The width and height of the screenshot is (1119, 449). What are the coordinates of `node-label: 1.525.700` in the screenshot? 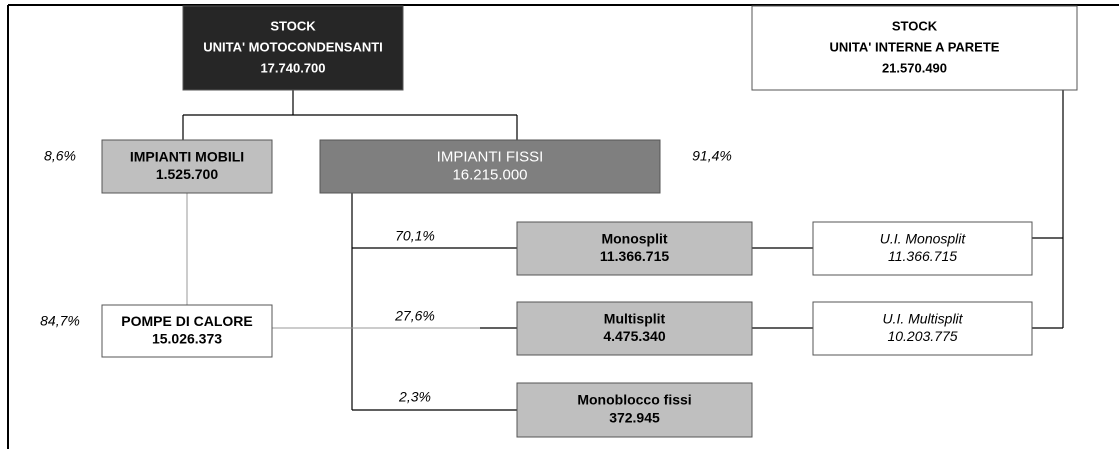 It's located at (187, 174).